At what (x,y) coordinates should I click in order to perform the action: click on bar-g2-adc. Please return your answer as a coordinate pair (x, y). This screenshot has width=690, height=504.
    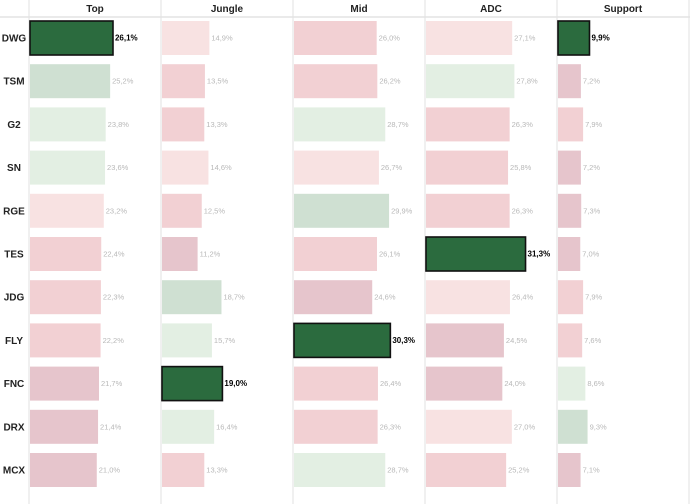
    Looking at the image, I should click on (468, 124).